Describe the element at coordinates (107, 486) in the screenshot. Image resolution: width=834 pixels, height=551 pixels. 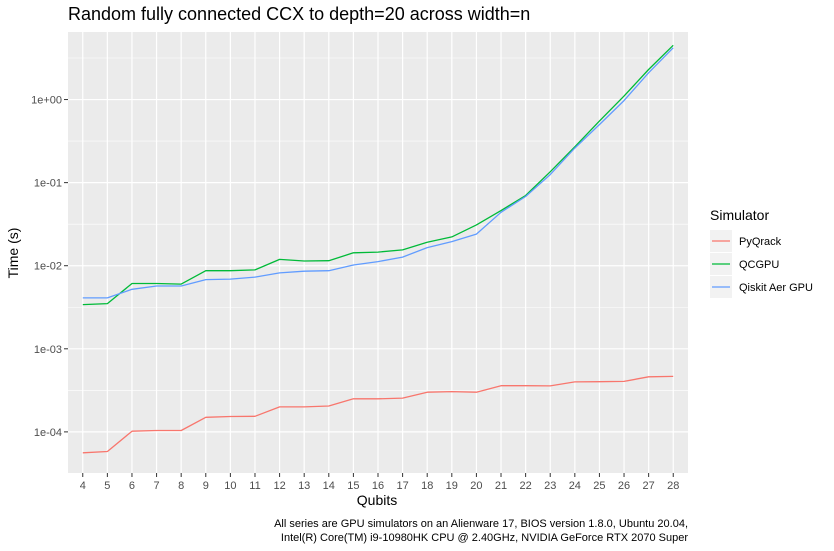
I see `x-tick-label: 5` at that location.